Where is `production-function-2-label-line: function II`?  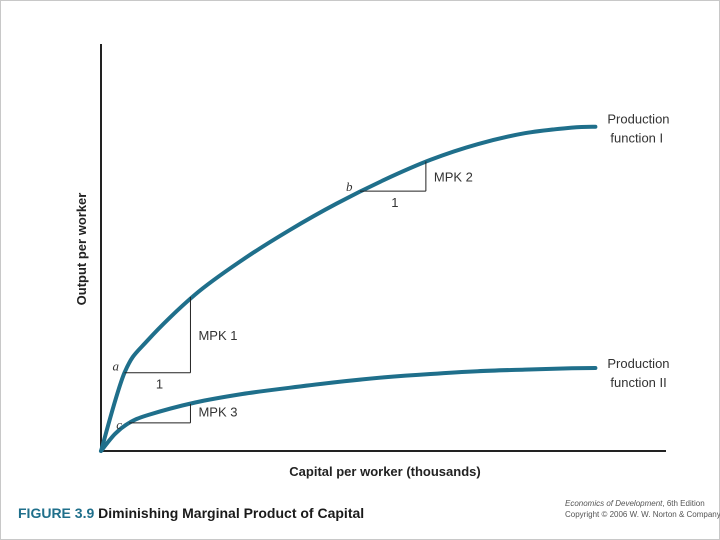
production-function-2-label-line: function II is located at coordinates (638, 382).